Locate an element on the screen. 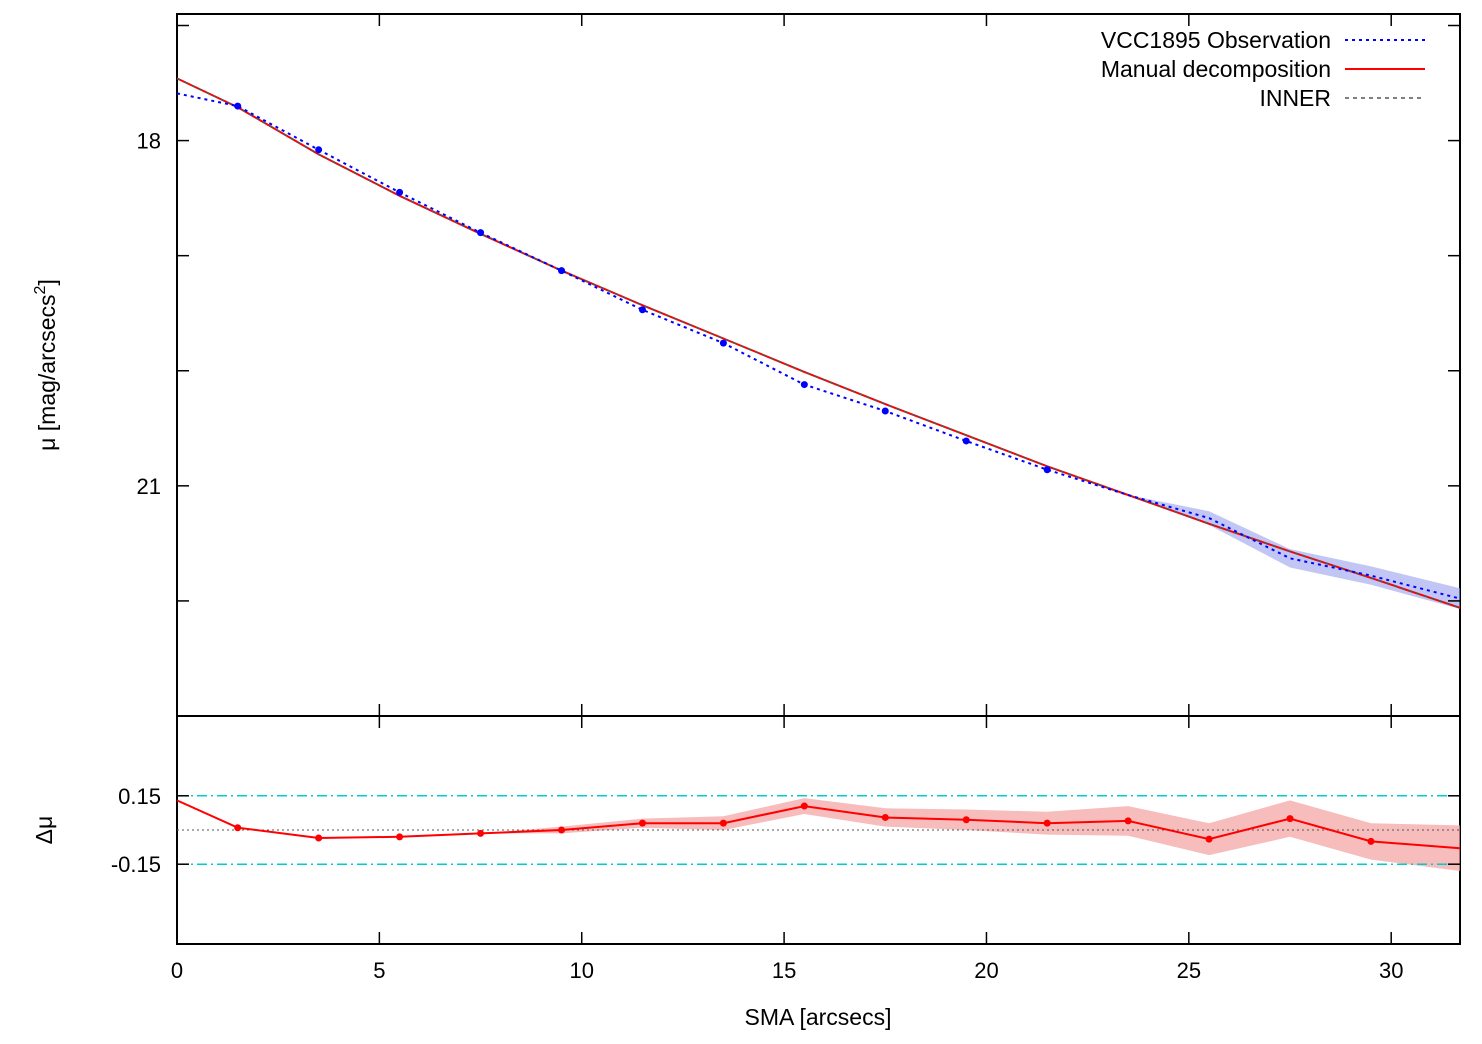 This screenshot has width=1482, height=1044. residual-y-tick-label: -0.15 is located at coordinates (136, 864).